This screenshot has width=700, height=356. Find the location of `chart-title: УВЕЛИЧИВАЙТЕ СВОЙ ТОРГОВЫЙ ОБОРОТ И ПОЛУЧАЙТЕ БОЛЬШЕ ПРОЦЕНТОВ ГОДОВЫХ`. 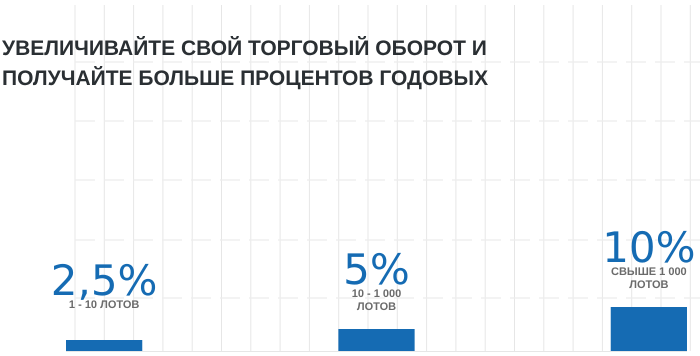

chart-title: УВЕЛИЧИВАЙТЕ СВОЙ ТОРГОВЫЙ ОБОРОТ И ПОЛУЧАЙТЕ БОЛЬШЕ ПРОЦЕНТОВ ГОДОВЫХ is located at coordinates (245, 62).